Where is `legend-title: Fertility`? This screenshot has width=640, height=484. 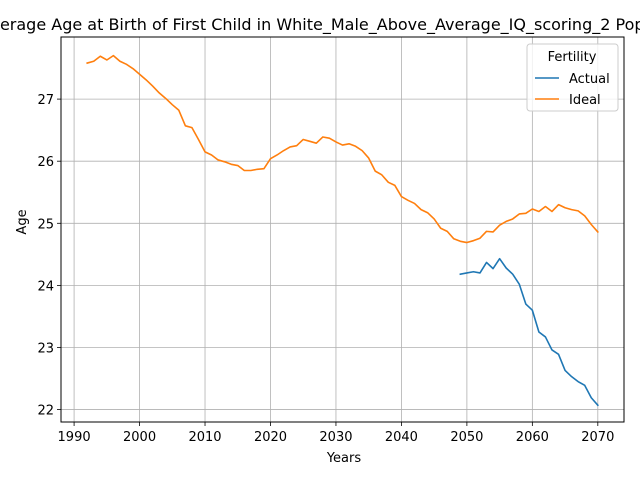 legend-title: Fertility is located at coordinates (572, 57).